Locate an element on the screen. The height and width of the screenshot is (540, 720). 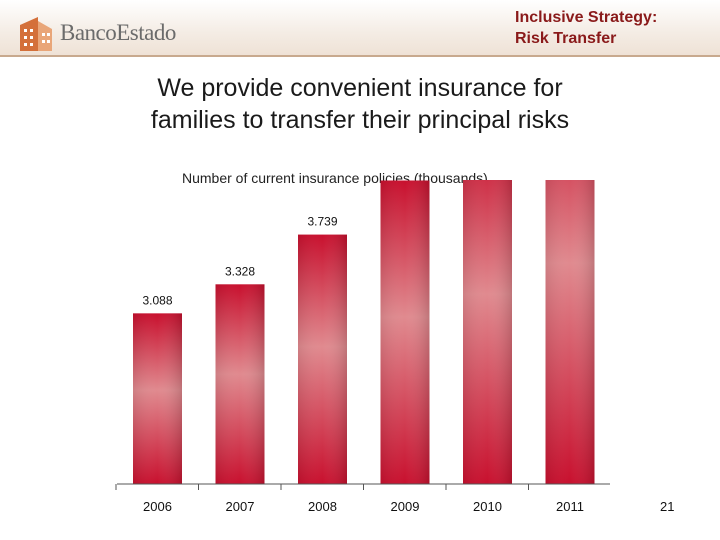
x-tick-label-2006: 2006 is located at coordinates (157, 506).